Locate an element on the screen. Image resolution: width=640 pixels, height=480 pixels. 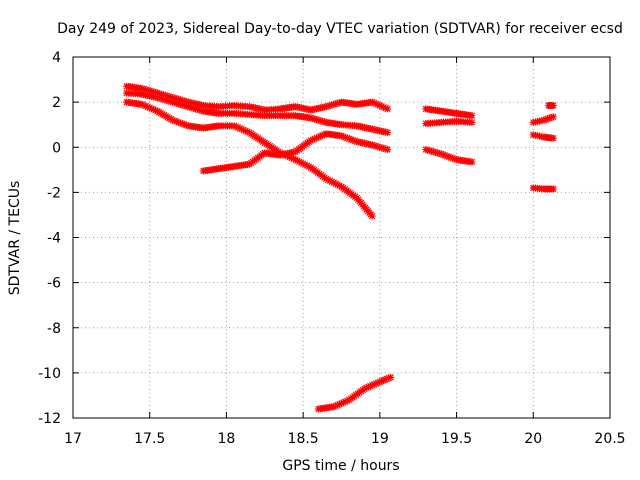
series-track-j is located at coordinates (543, 119).